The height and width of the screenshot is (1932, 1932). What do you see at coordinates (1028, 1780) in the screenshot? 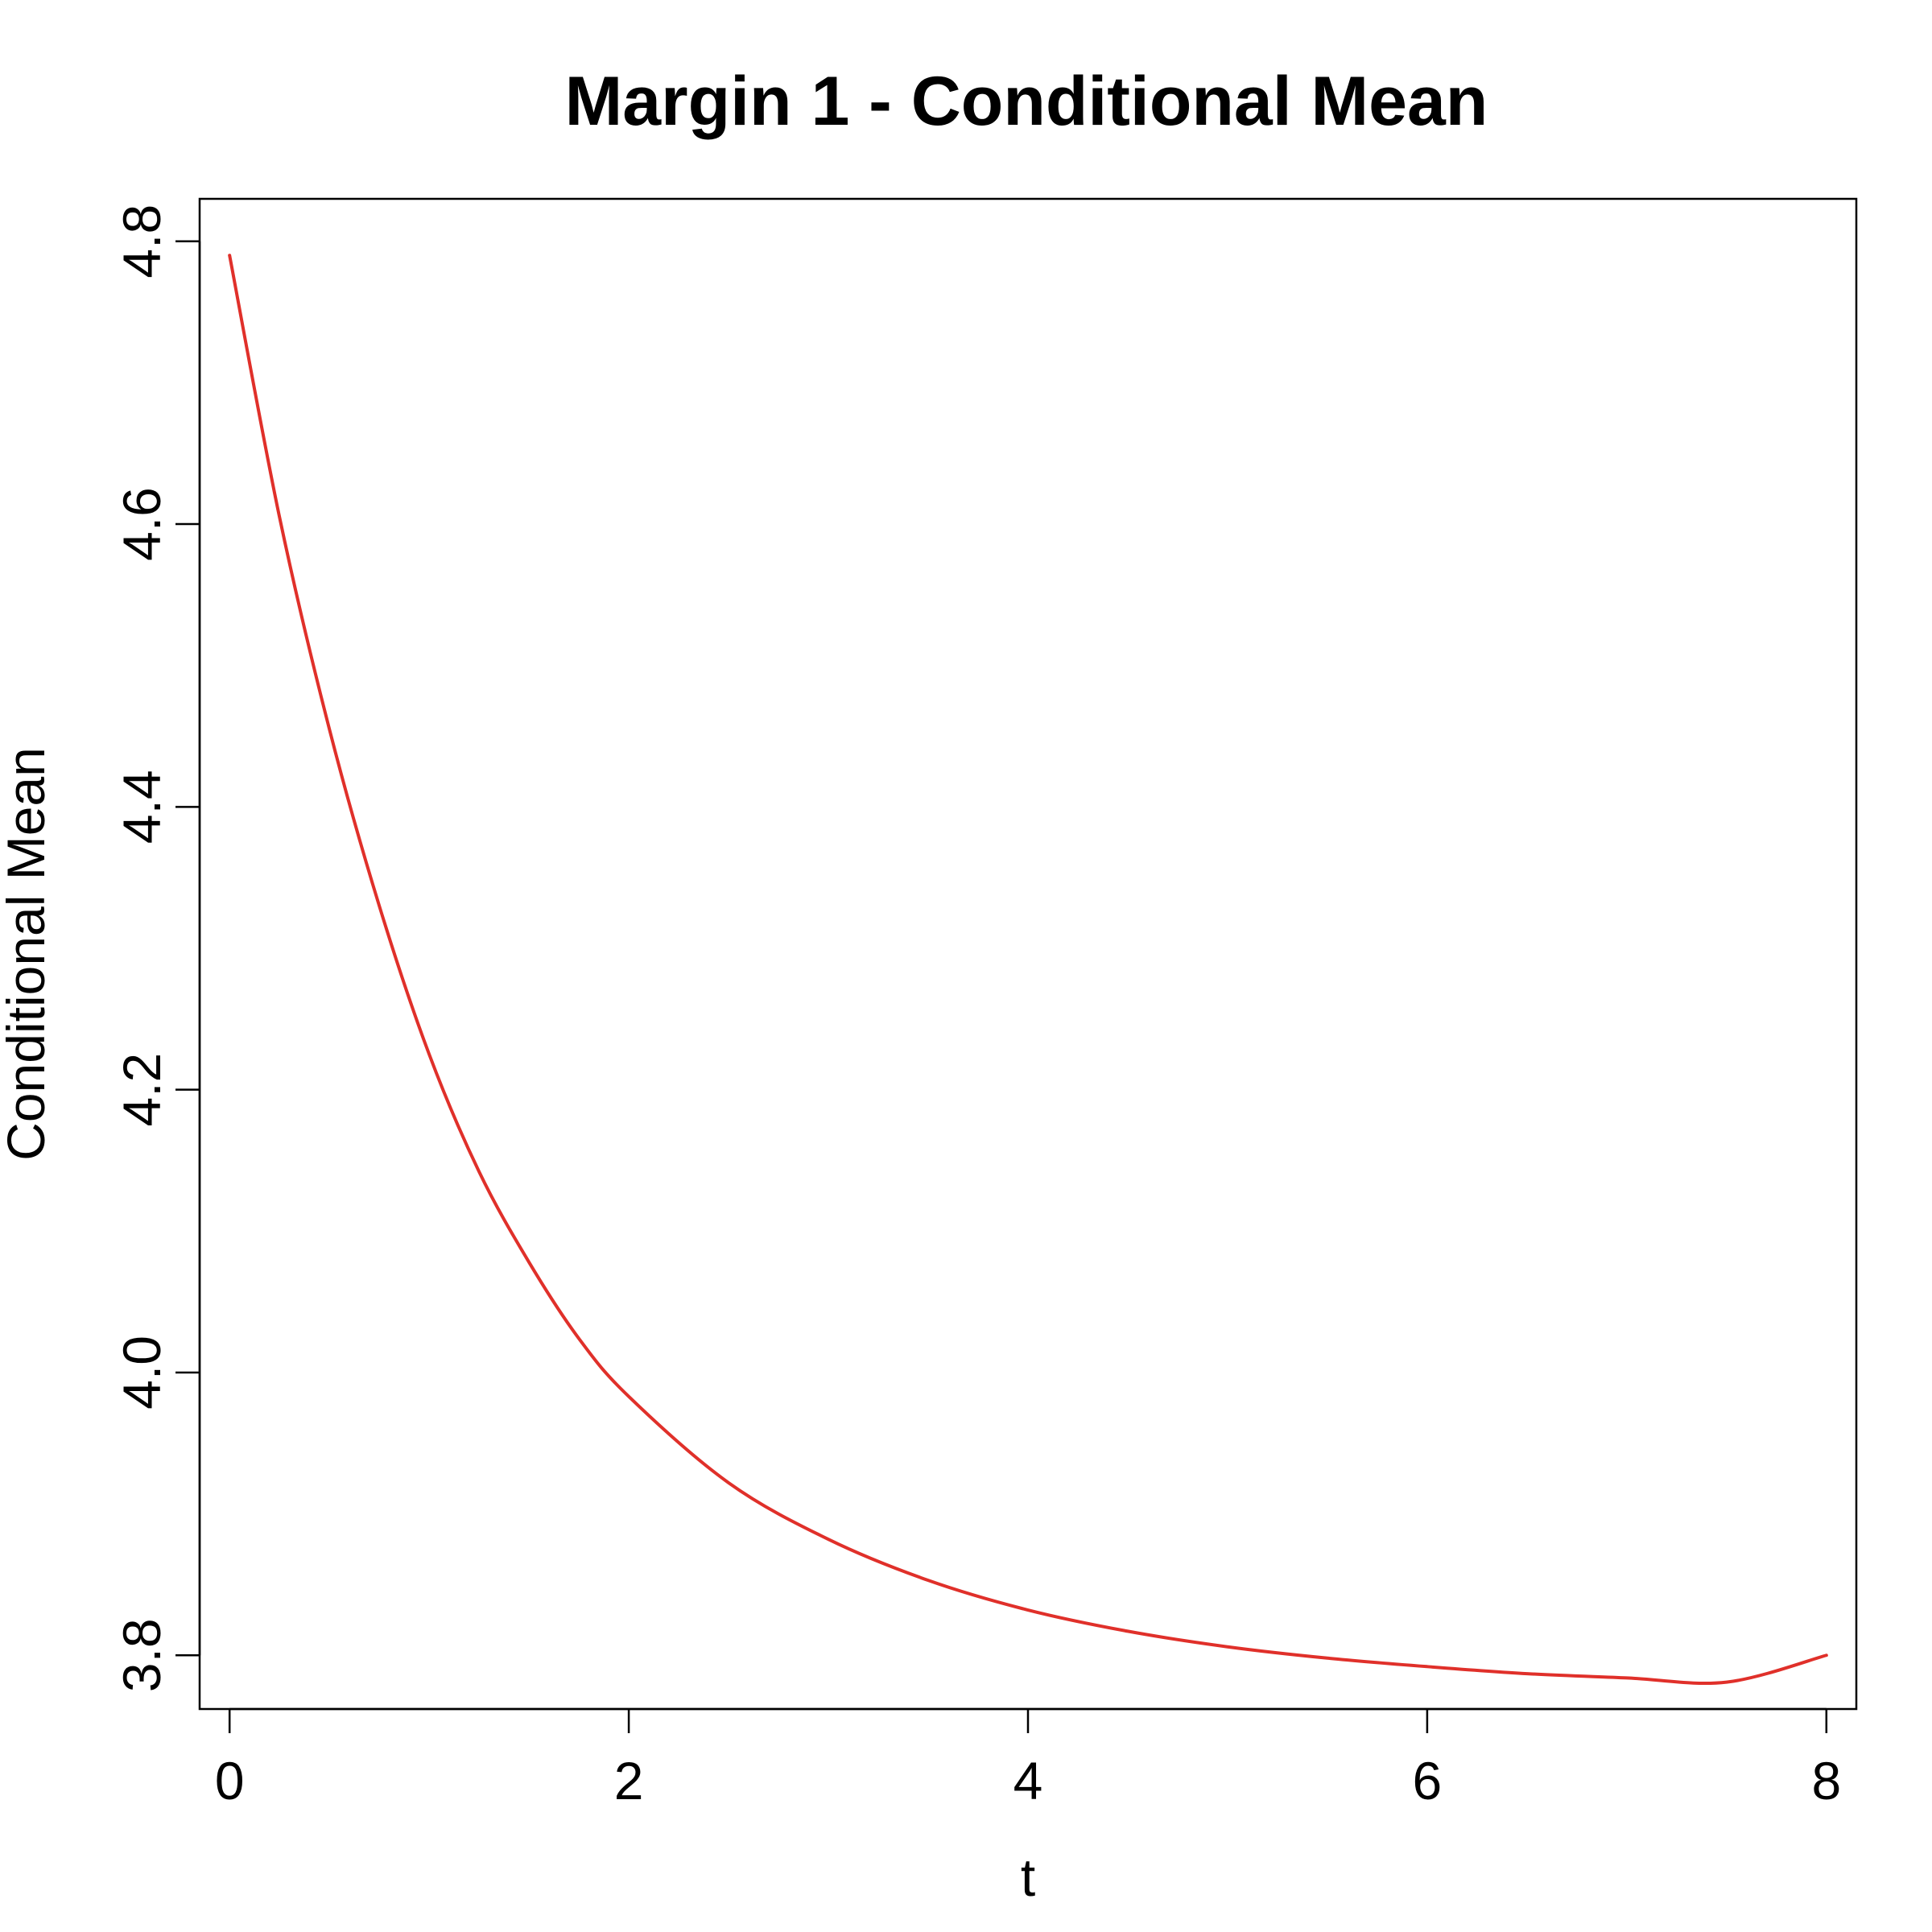
I see `x-tick-label: 4` at bounding box center [1028, 1780].